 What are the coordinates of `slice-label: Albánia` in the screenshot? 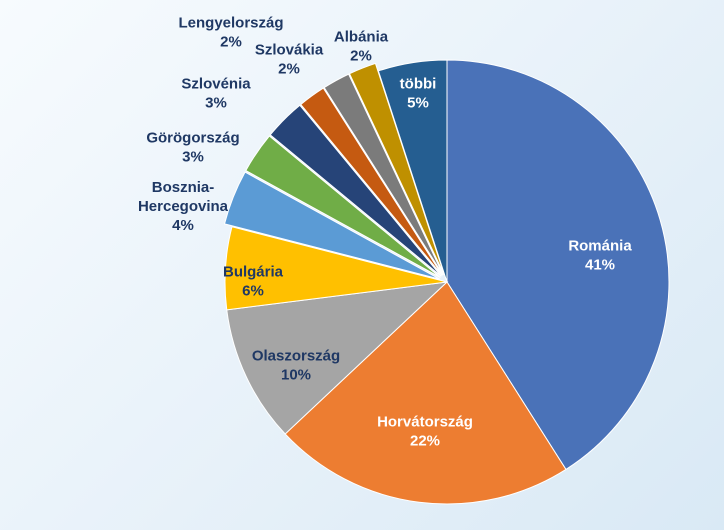 It's located at (361, 36).